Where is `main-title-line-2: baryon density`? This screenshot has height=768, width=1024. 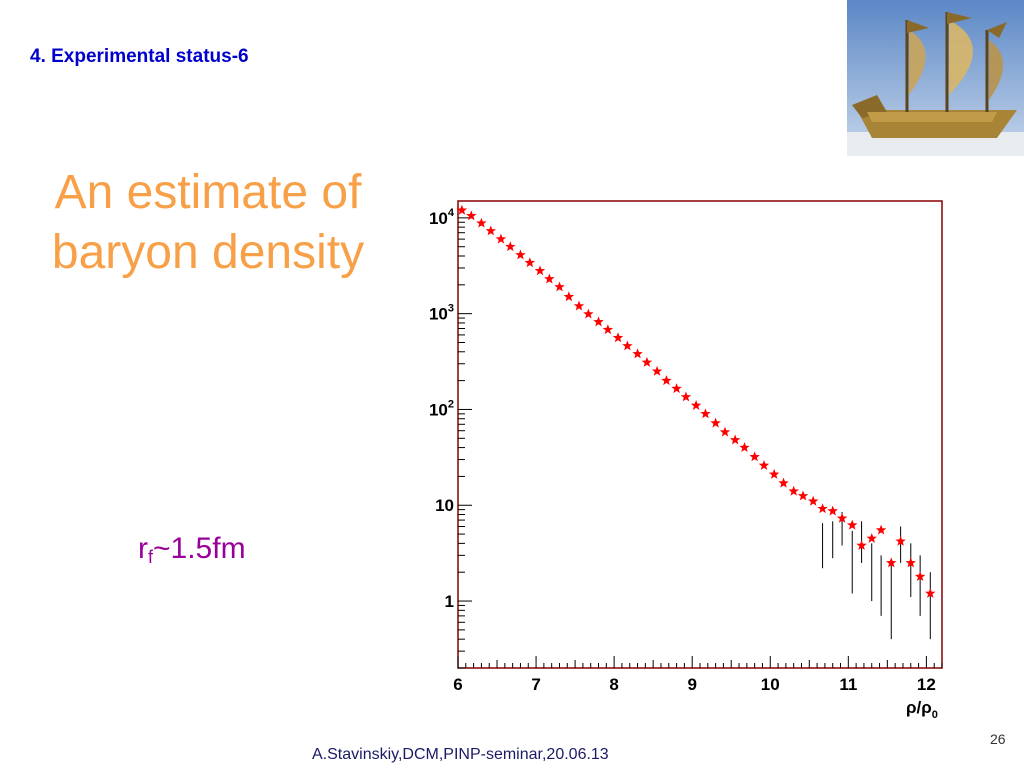 main-title-line-2: baryon density is located at coordinates (208, 252).